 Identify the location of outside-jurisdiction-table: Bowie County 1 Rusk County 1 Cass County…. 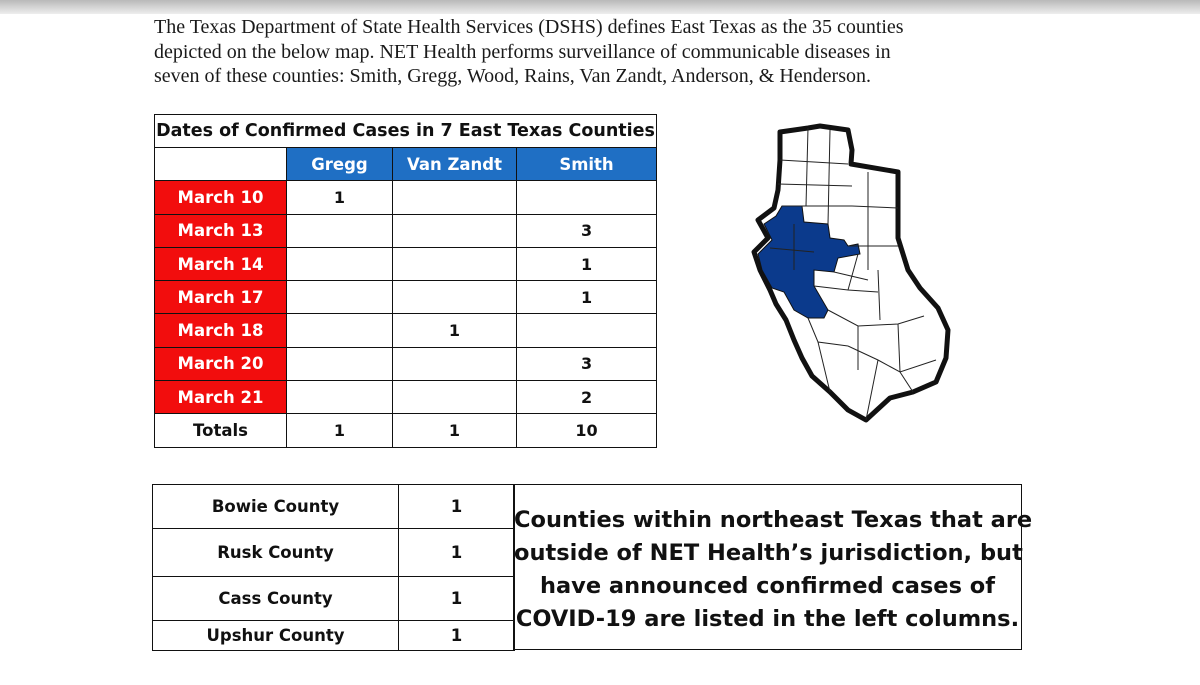
(333, 567).